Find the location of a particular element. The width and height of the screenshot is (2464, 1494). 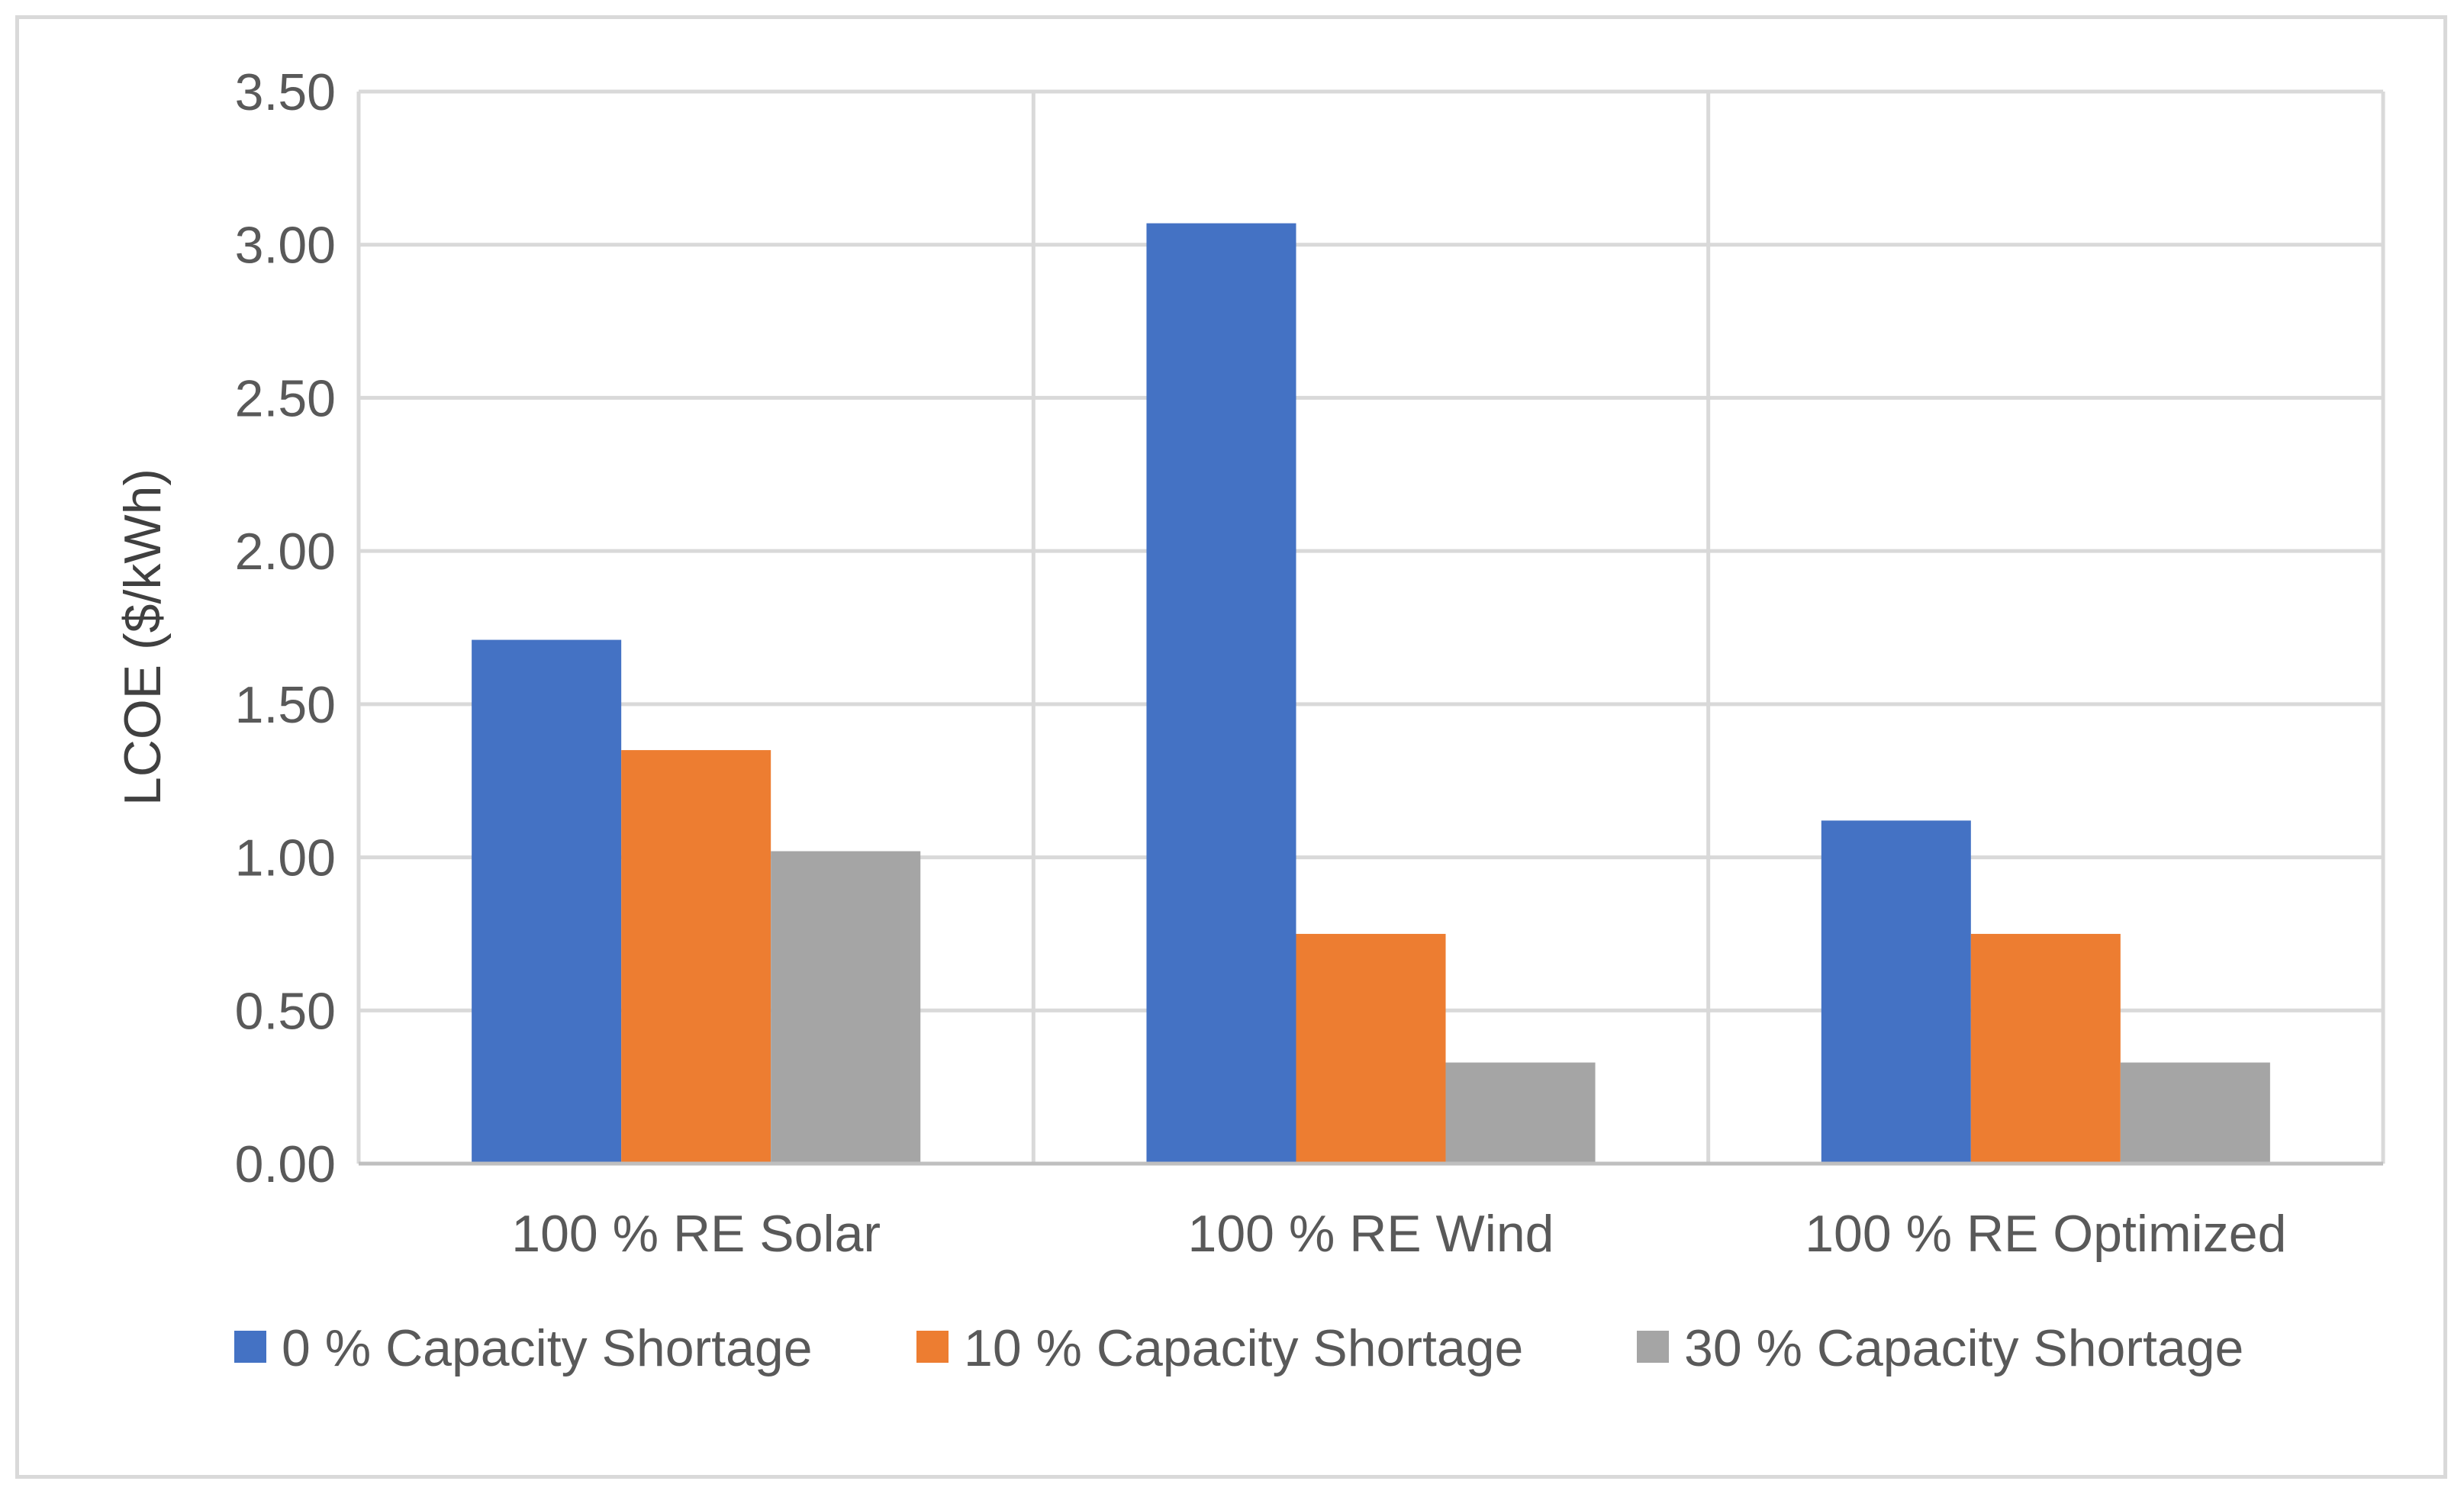

legend-label: 0 % Capacity Shortage is located at coordinates (547, 1348).